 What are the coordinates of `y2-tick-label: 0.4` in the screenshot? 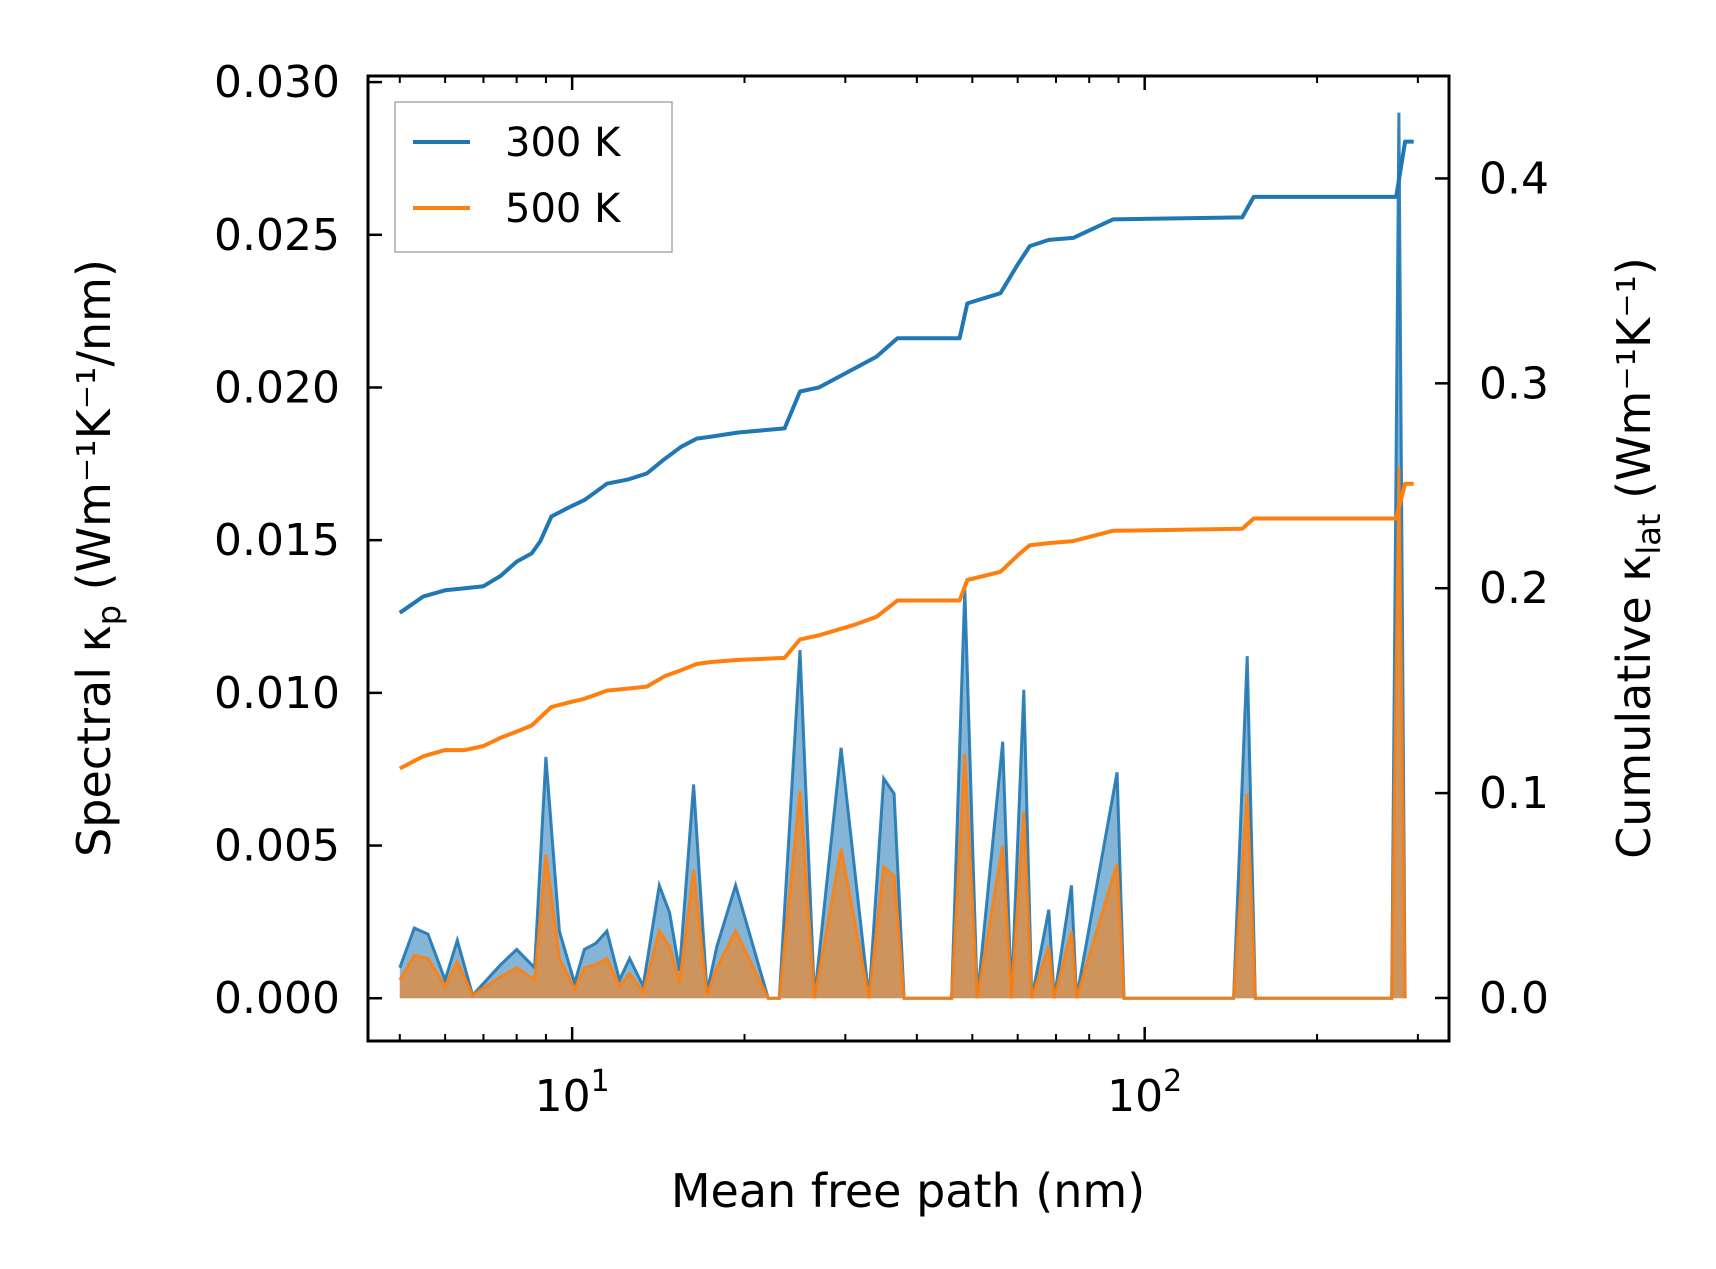 It's located at (1514, 178).